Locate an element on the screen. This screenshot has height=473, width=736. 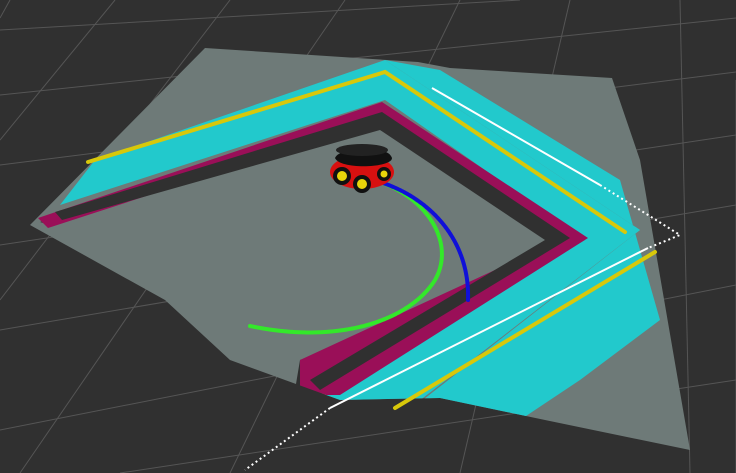
local-plan-path is located at coordinates (424, 241).